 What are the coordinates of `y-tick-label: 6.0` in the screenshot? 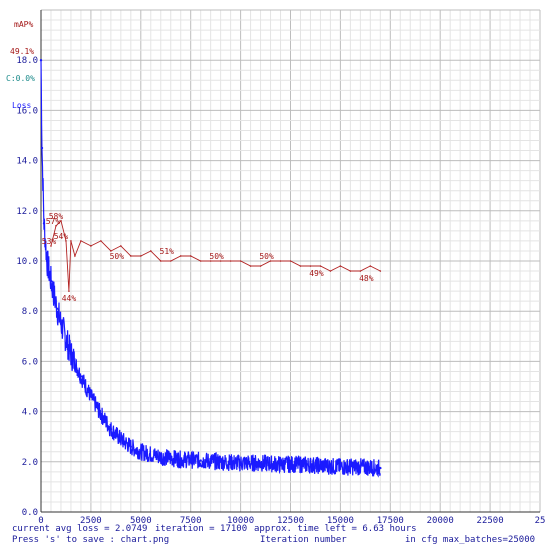 It's located at (30, 362).